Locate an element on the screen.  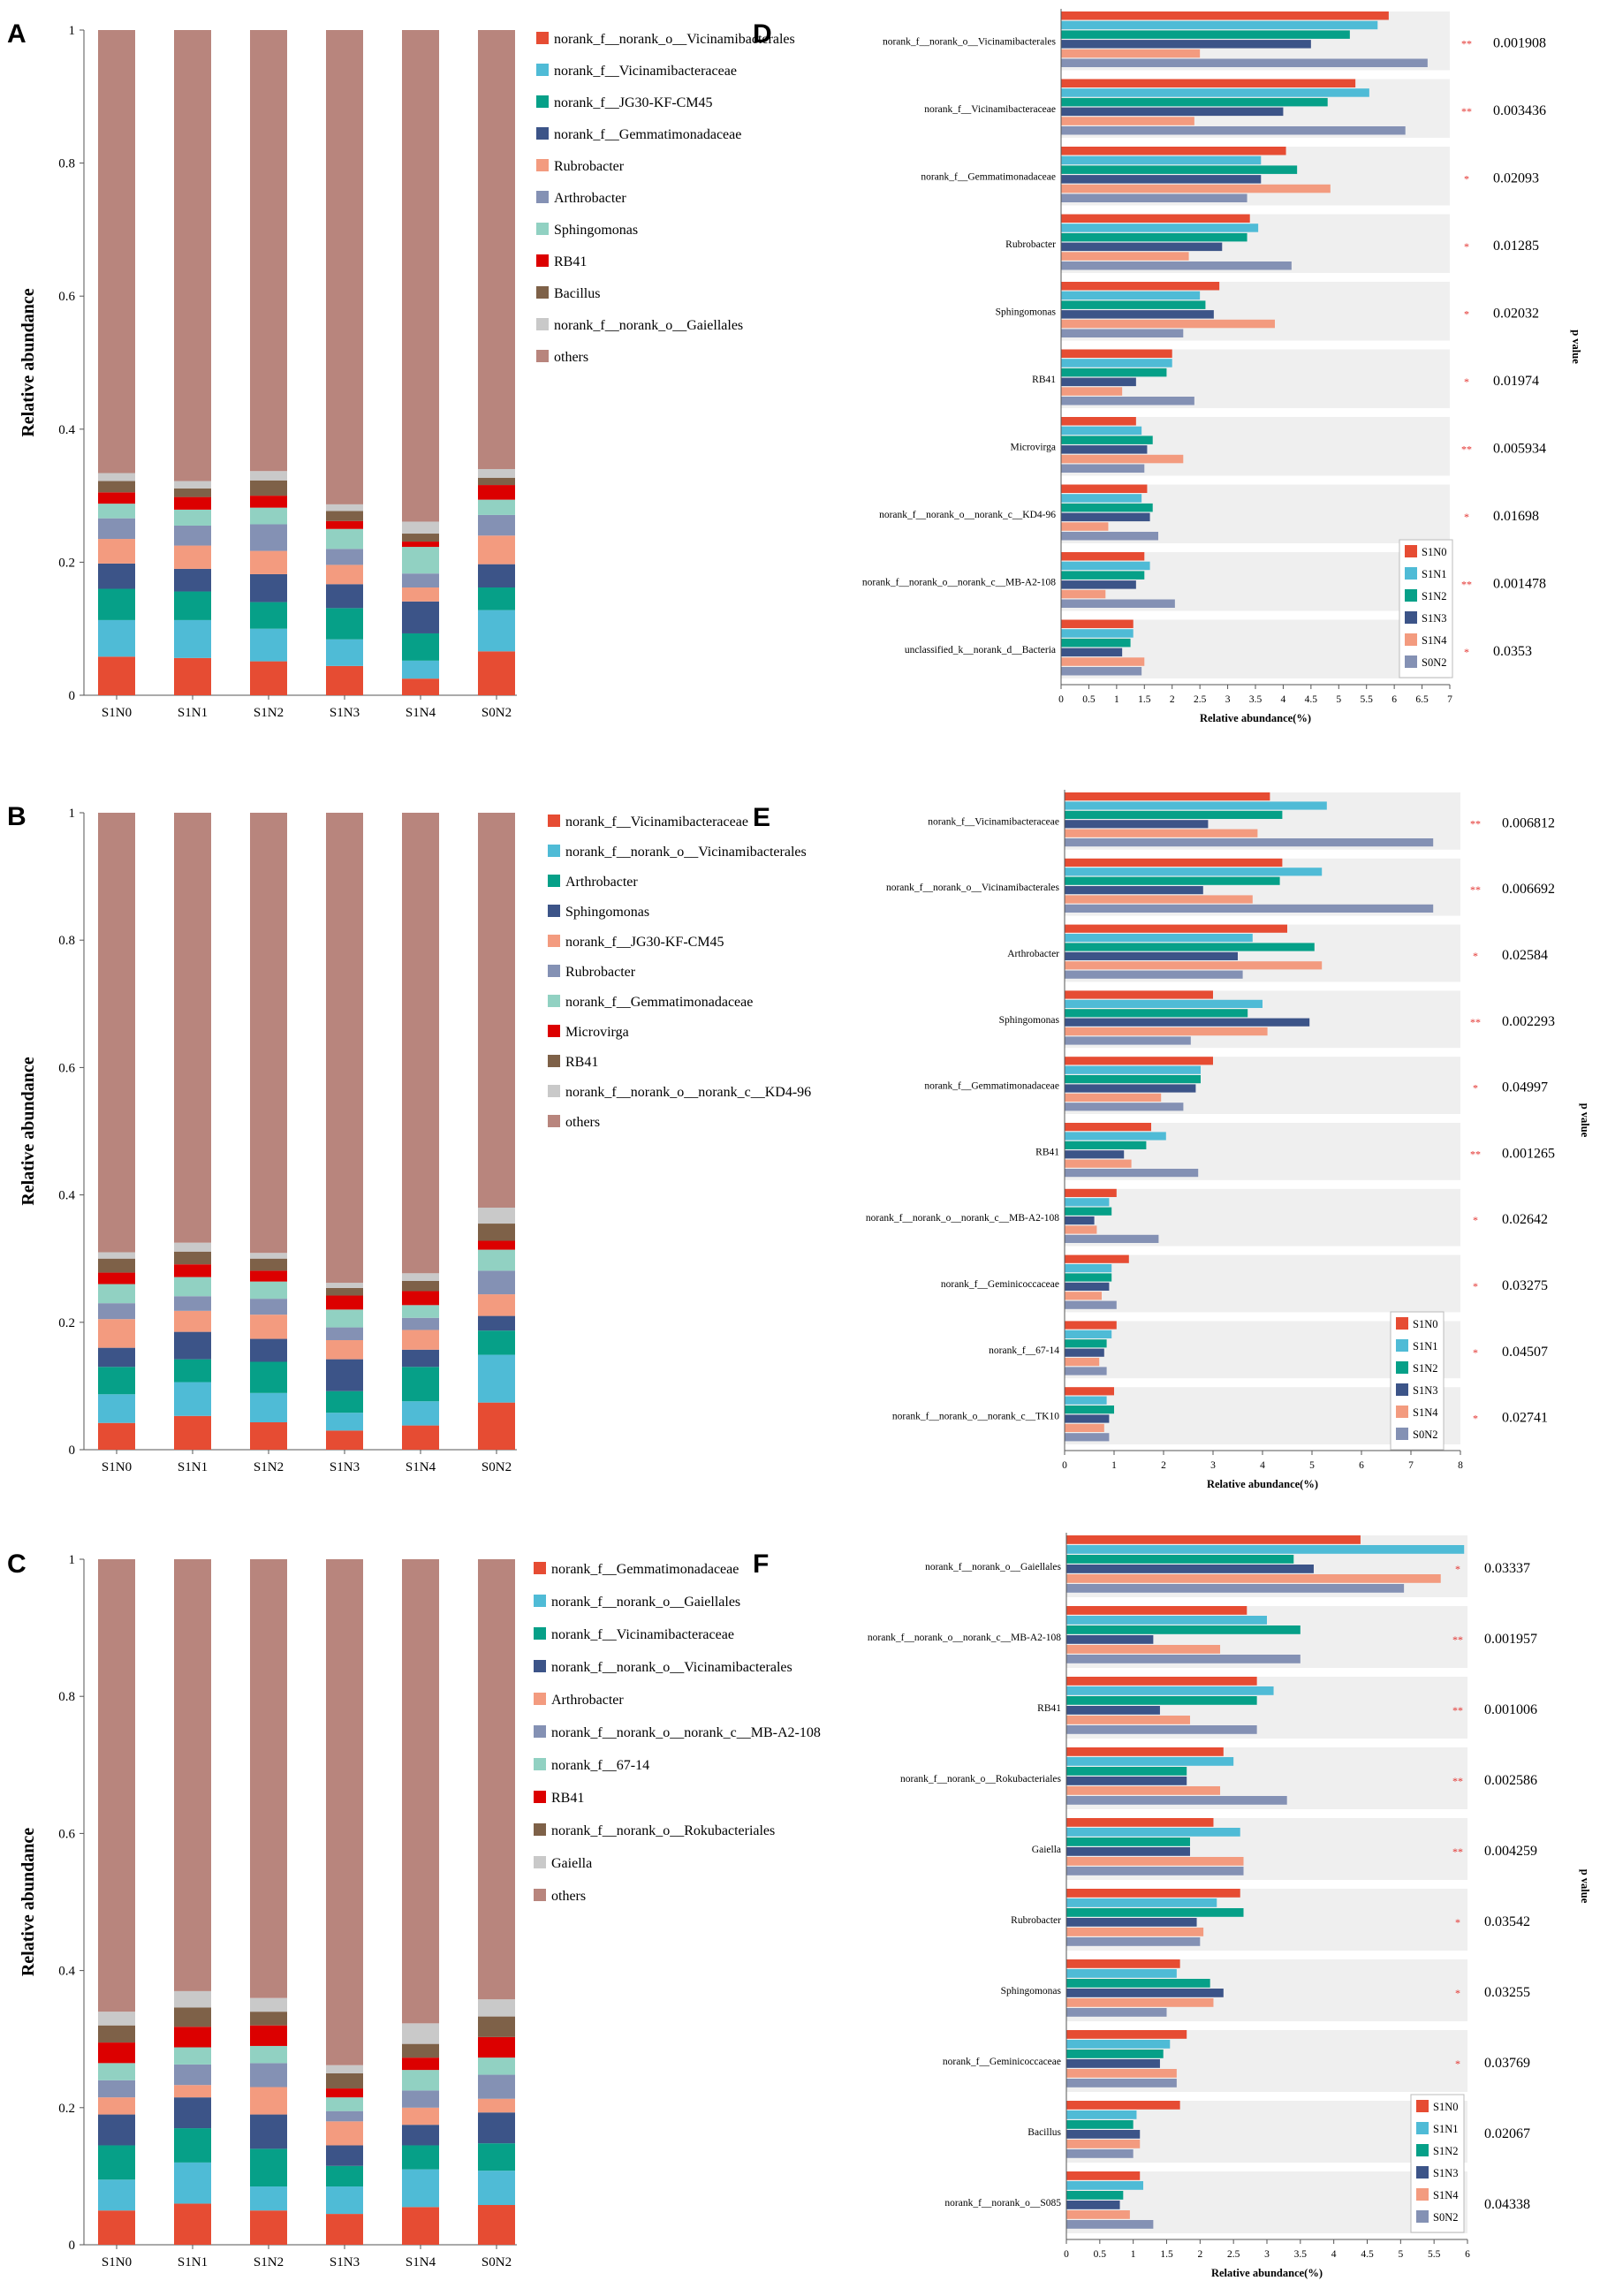
legend-label: S1N3 is located at coordinates (1425, 1390).